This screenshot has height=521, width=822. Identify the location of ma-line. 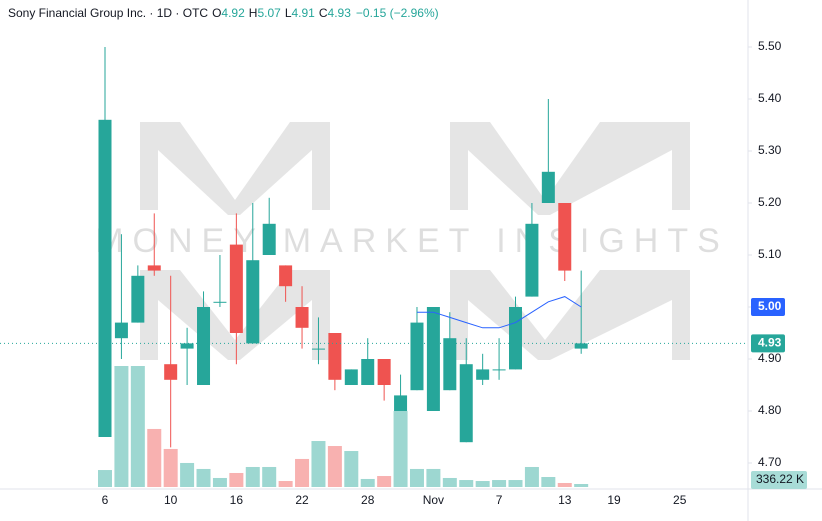
(499, 312).